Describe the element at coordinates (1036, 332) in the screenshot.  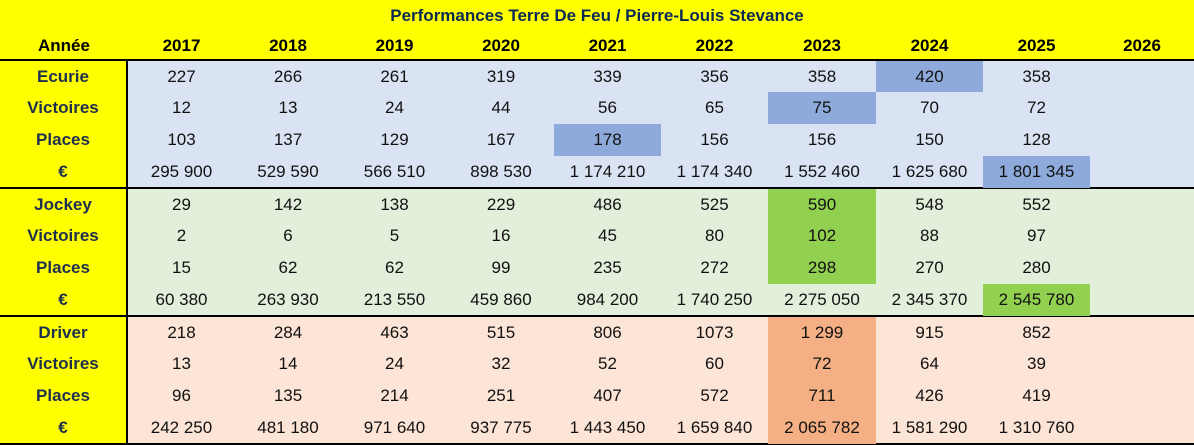
I see `table-cell: 852` at that location.